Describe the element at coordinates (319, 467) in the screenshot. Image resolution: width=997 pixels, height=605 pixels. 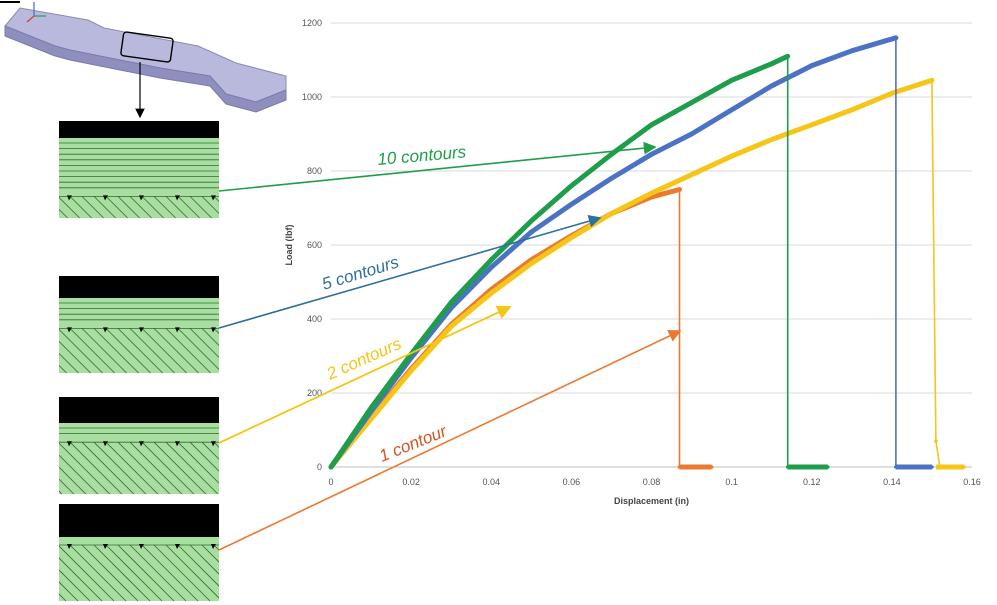
I see `y-tick-label: 0` at that location.